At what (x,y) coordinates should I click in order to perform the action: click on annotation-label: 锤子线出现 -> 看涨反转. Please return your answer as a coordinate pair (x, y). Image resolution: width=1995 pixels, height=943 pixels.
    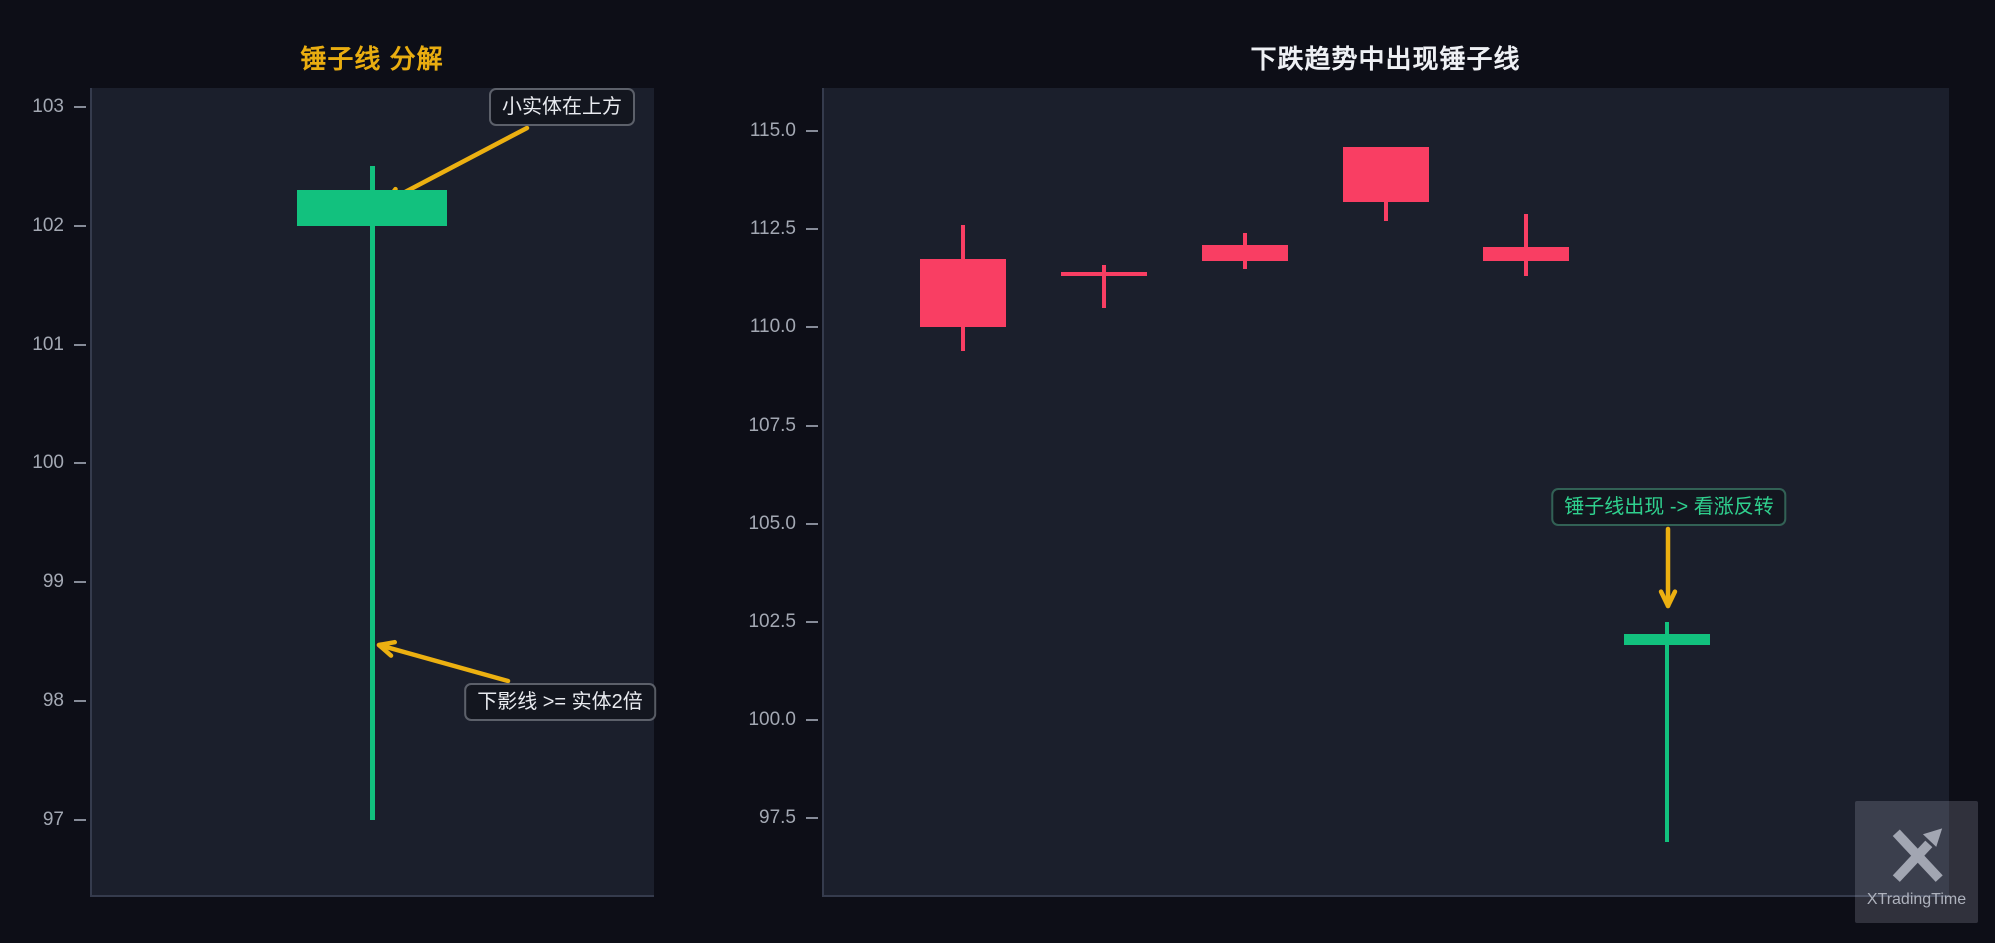
    Looking at the image, I should click on (1669, 507).